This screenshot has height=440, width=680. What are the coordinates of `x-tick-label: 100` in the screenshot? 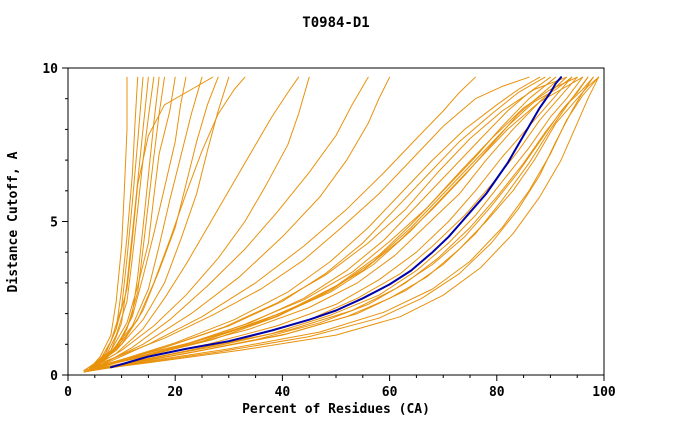 It's located at (604, 392).